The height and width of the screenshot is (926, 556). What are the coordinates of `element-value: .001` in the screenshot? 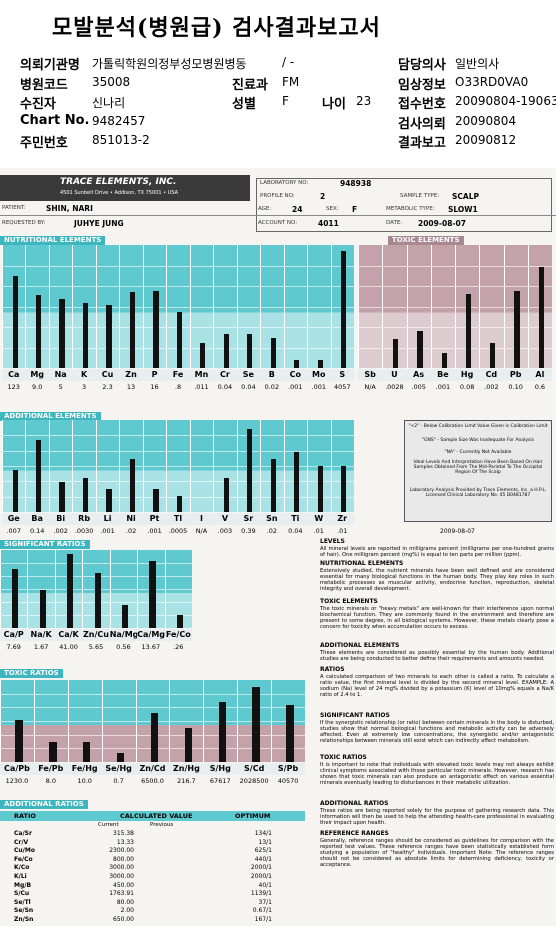 It's located at (295, 387).